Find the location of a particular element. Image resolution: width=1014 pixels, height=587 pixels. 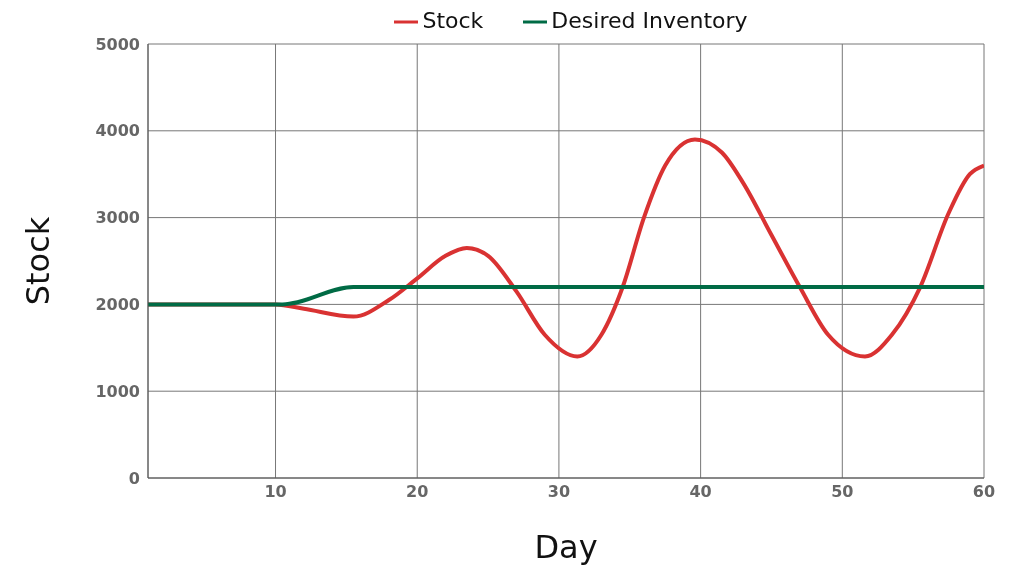

y-tick-label: 0 is located at coordinates (134, 478).